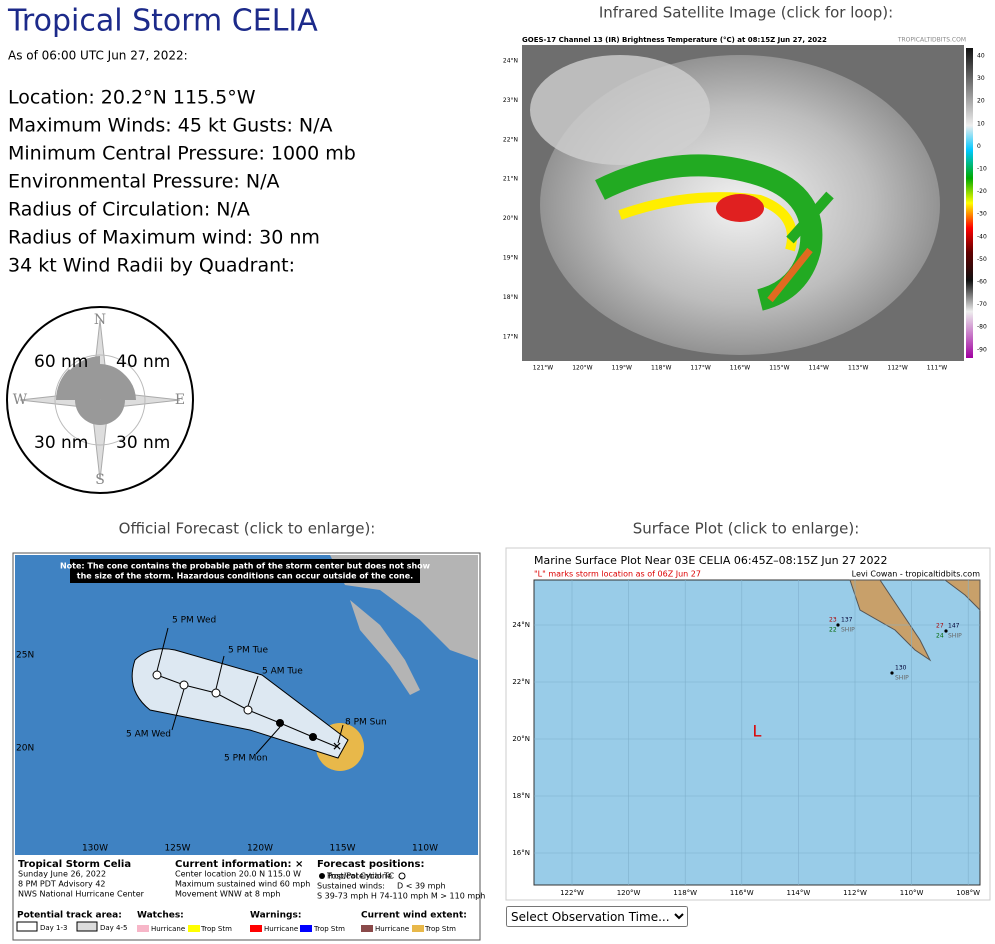  Describe the element at coordinates (351, 886) in the screenshot. I see `position-info: Sustained winds:` at that location.